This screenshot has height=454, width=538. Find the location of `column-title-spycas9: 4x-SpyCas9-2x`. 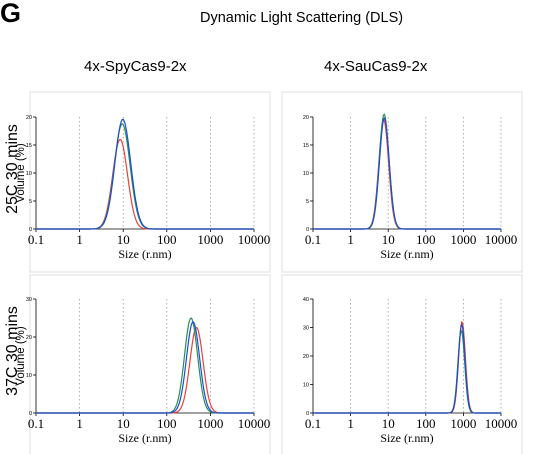

column-title-spycas9: 4x-SpyCas9-2x is located at coordinates (135, 66).